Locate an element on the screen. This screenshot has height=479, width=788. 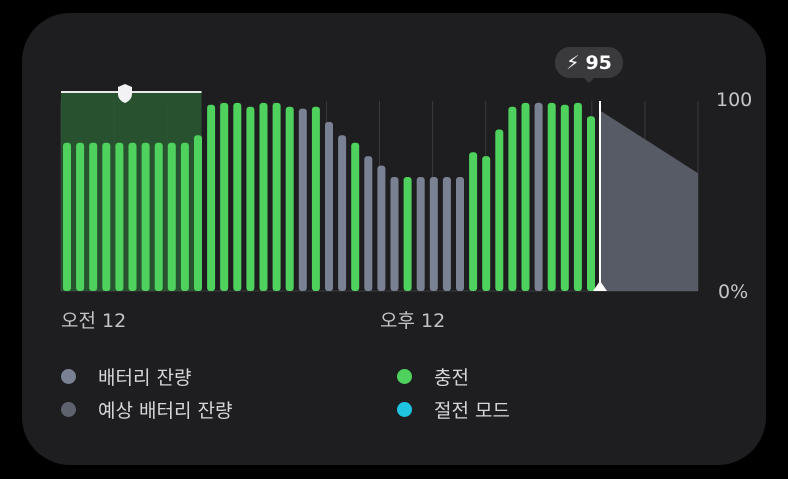
x-tick-pm12: 오후 12 is located at coordinates (413, 321).